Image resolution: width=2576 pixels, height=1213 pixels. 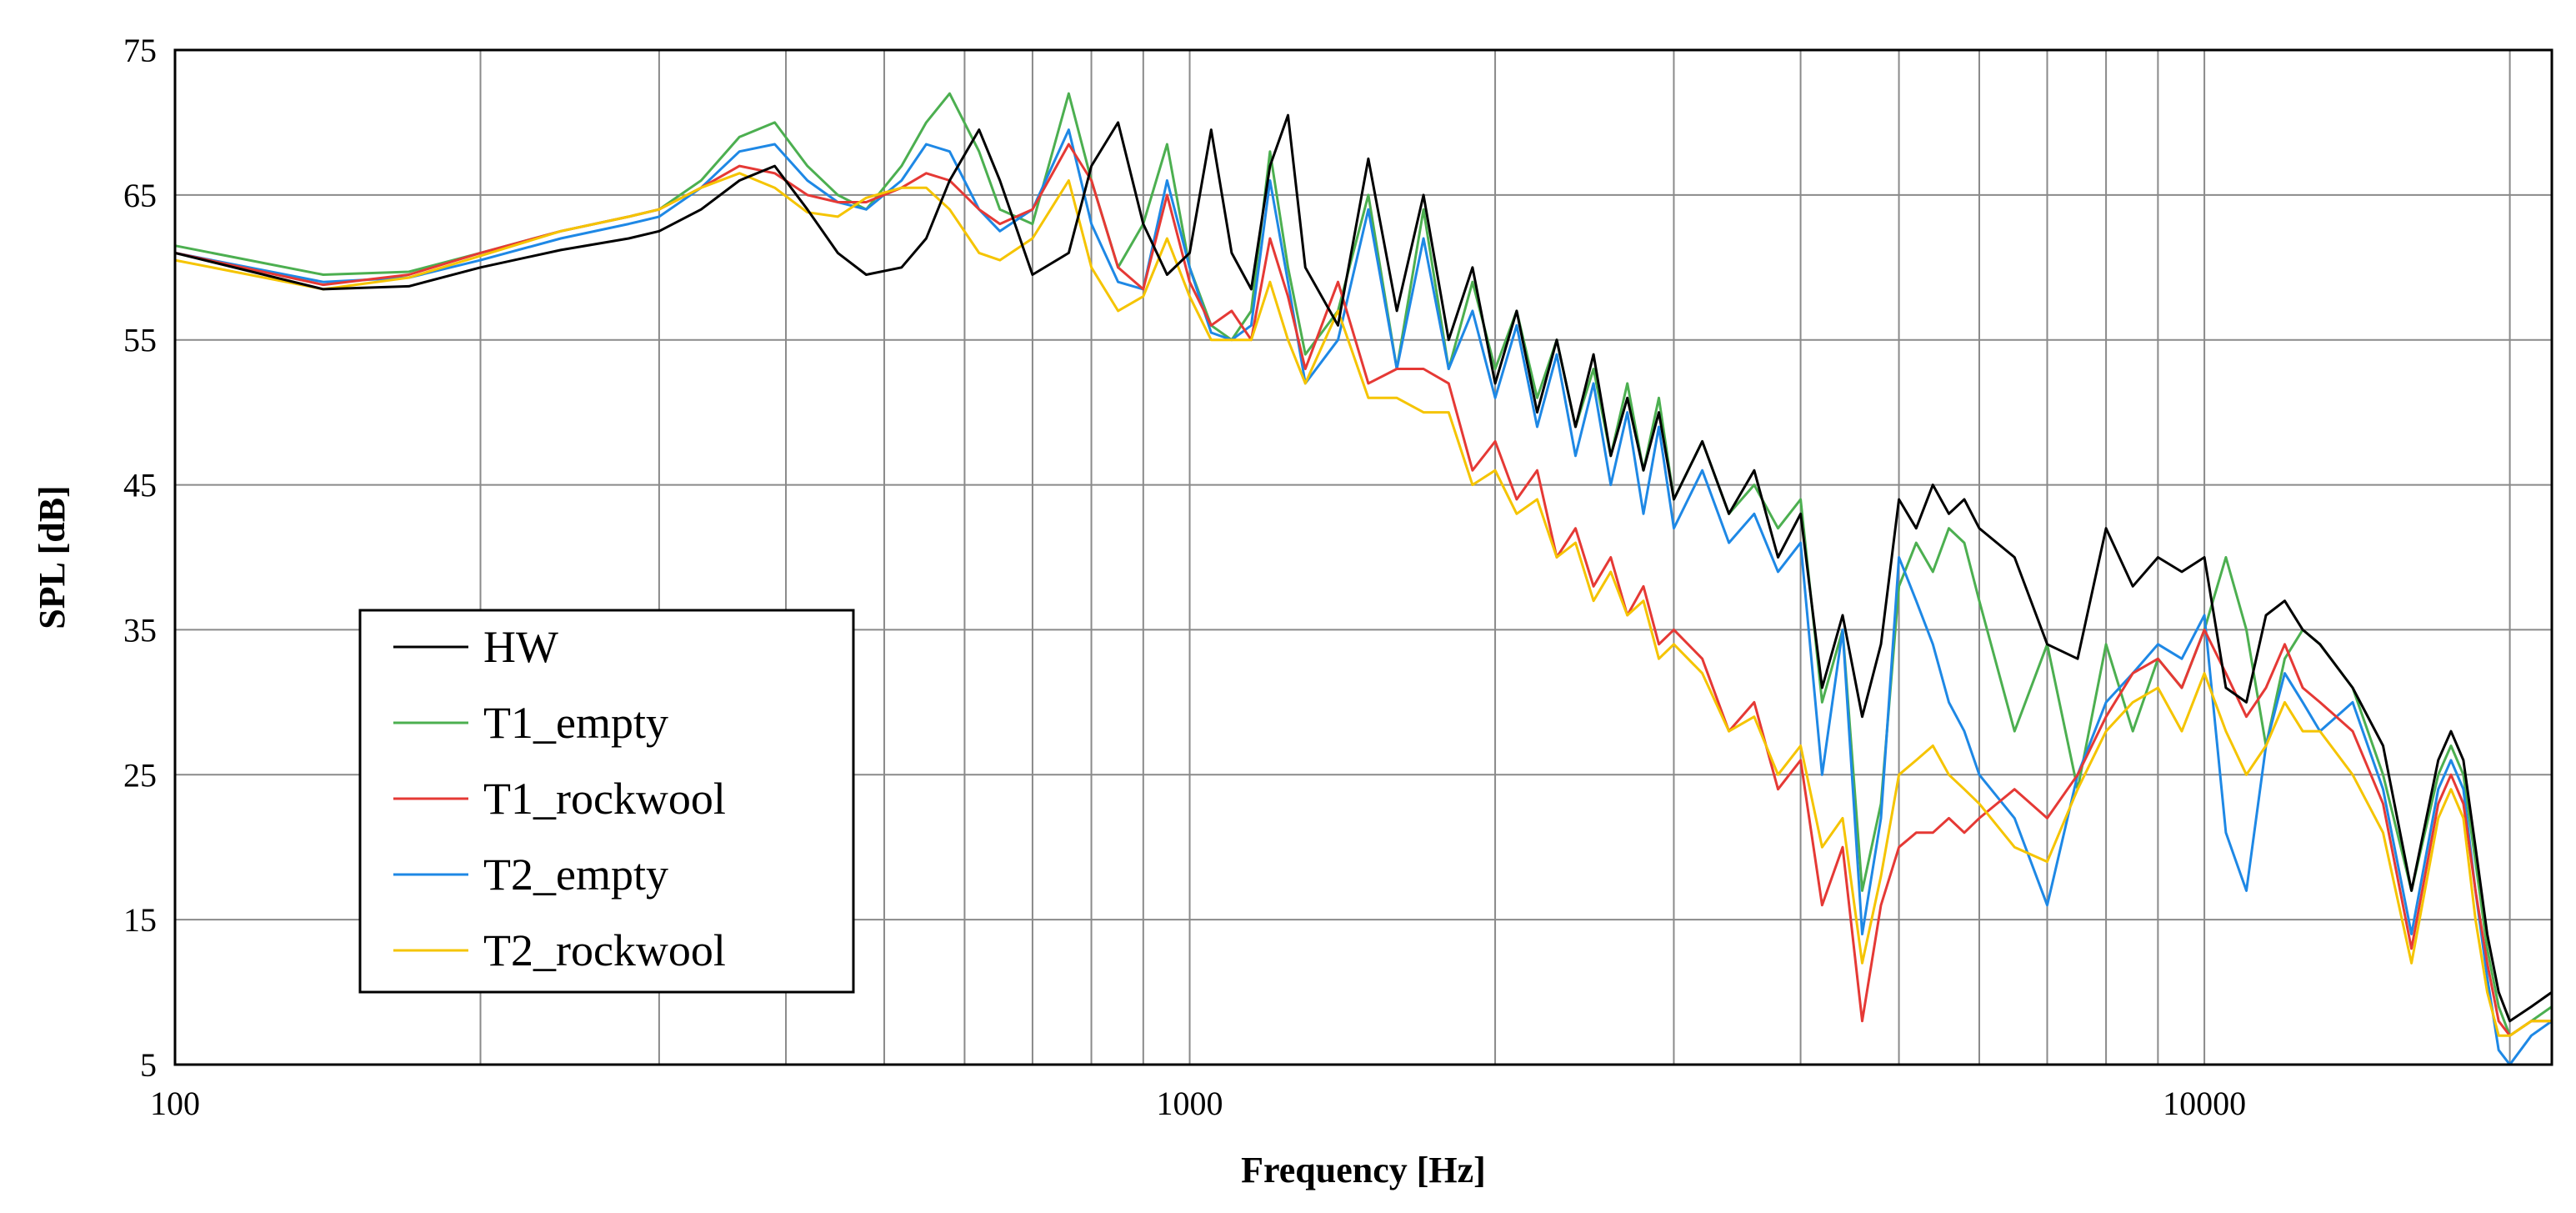 What do you see at coordinates (140, 196) in the screenshot?
I see `y-tick-label: 65` at bounding box center [140, 196].